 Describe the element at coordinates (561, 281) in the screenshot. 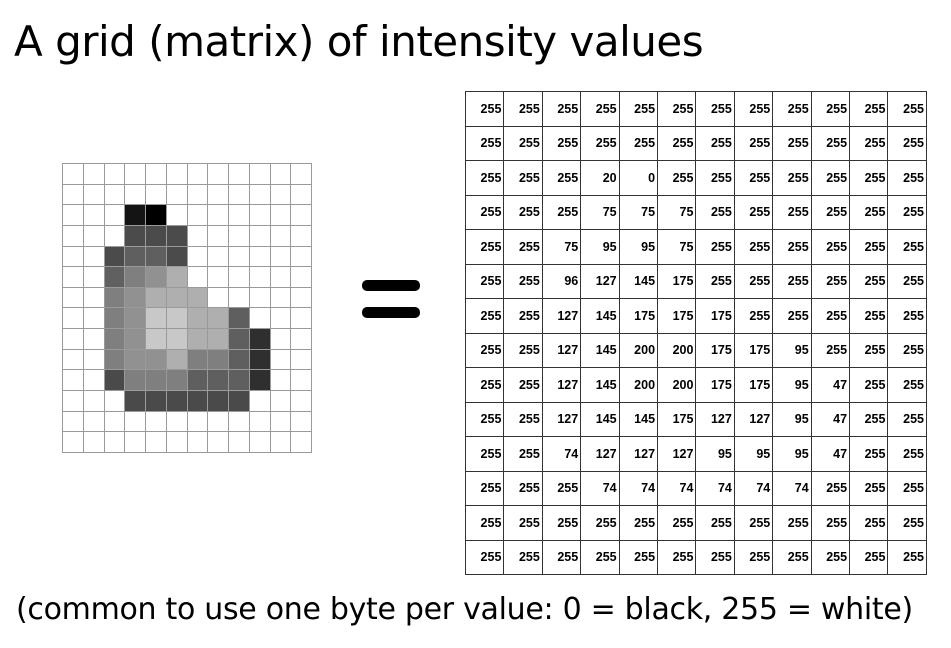

I see `matrix-cell: 96` at that location.